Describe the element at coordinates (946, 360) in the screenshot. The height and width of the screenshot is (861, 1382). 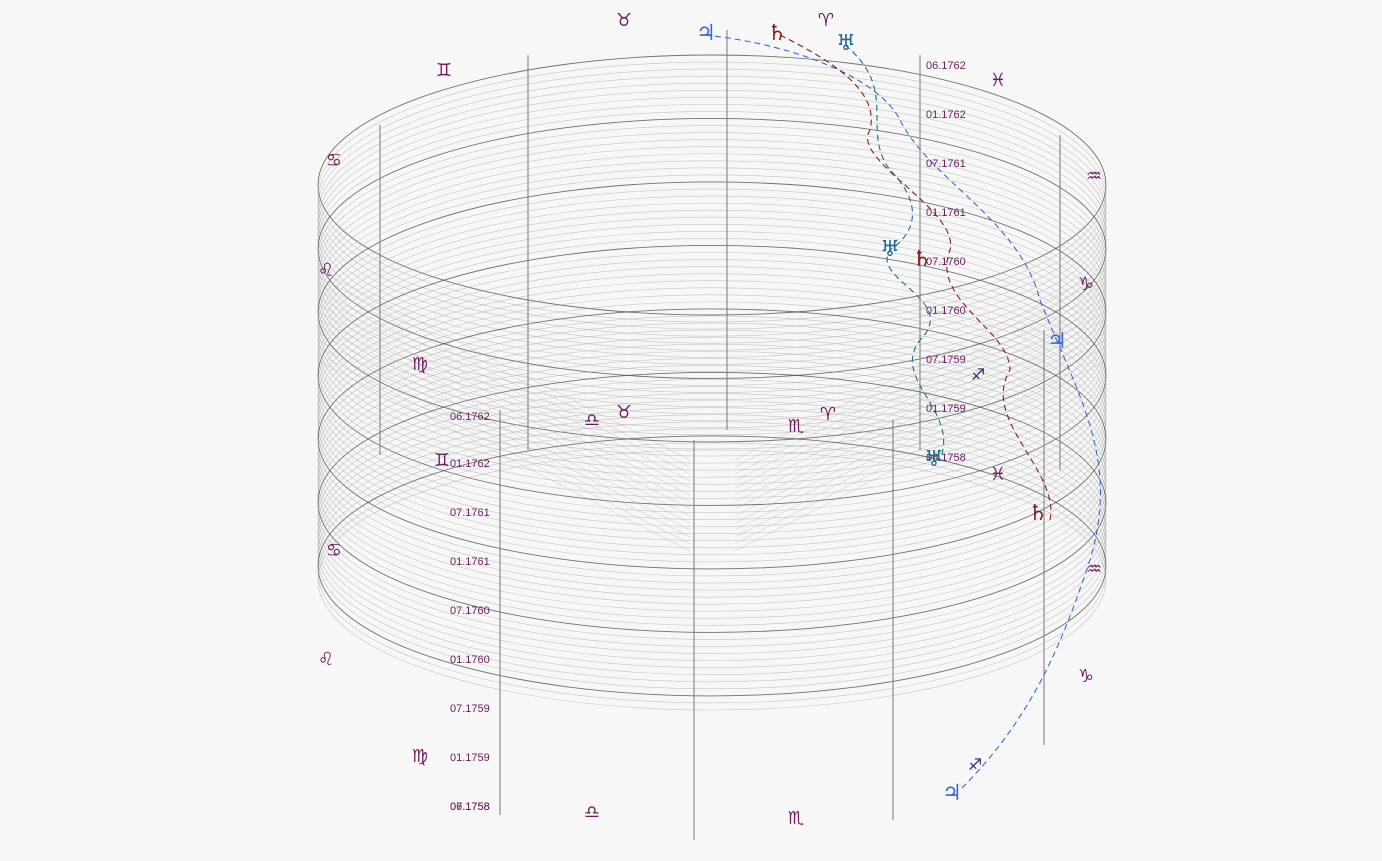
I see `time-label-top: 07.1759` at that location.